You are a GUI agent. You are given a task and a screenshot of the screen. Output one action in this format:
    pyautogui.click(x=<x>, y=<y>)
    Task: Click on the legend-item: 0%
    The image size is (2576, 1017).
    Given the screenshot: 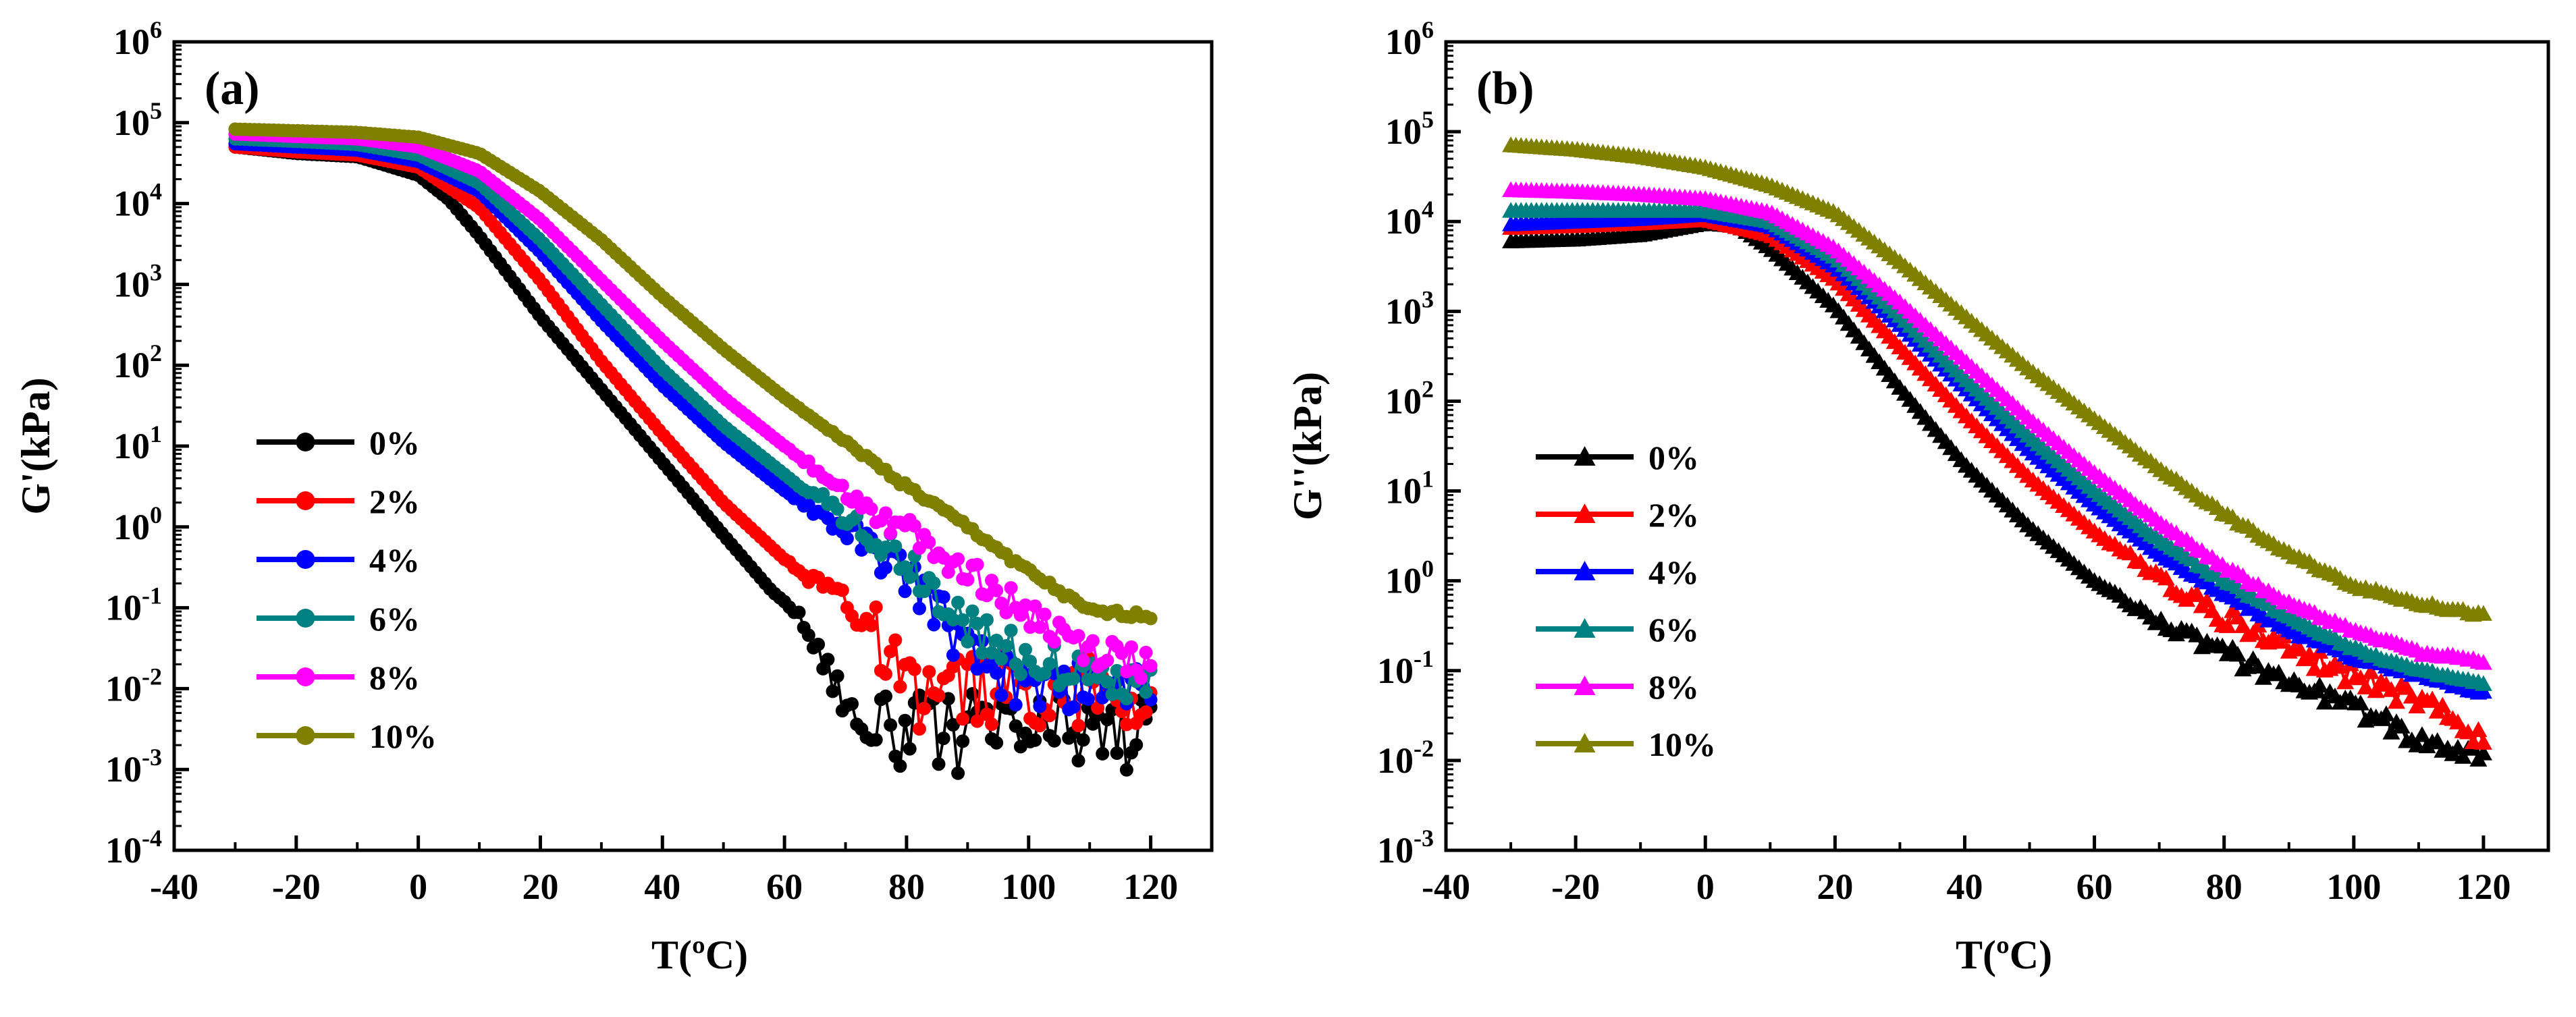 What is the action you would take?
    pyautogui.click(x=1617, y=457)
    